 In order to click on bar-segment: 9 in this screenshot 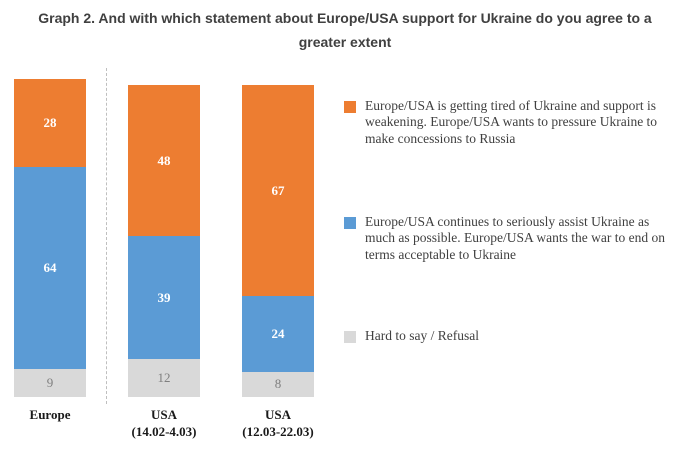, I will do `click(50, 382)`.